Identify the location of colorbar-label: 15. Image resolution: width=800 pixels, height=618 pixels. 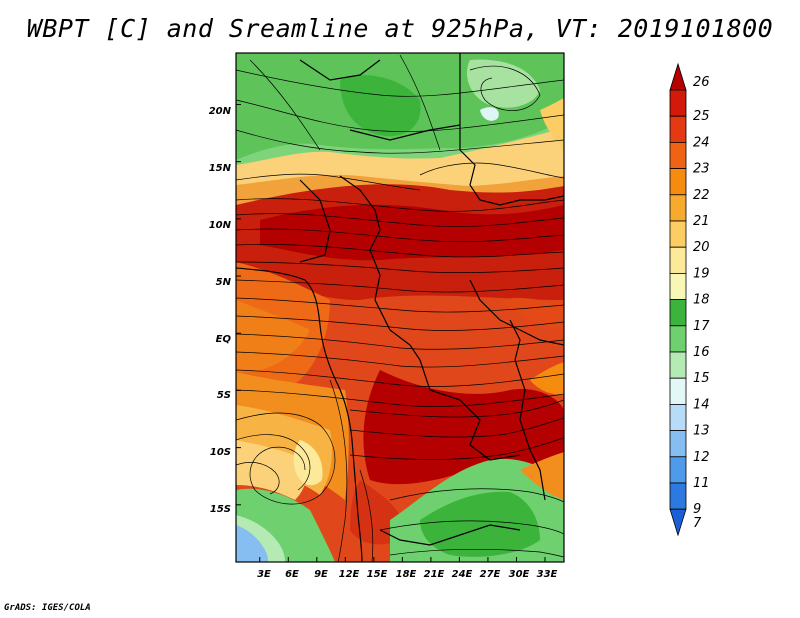
(701, 378).